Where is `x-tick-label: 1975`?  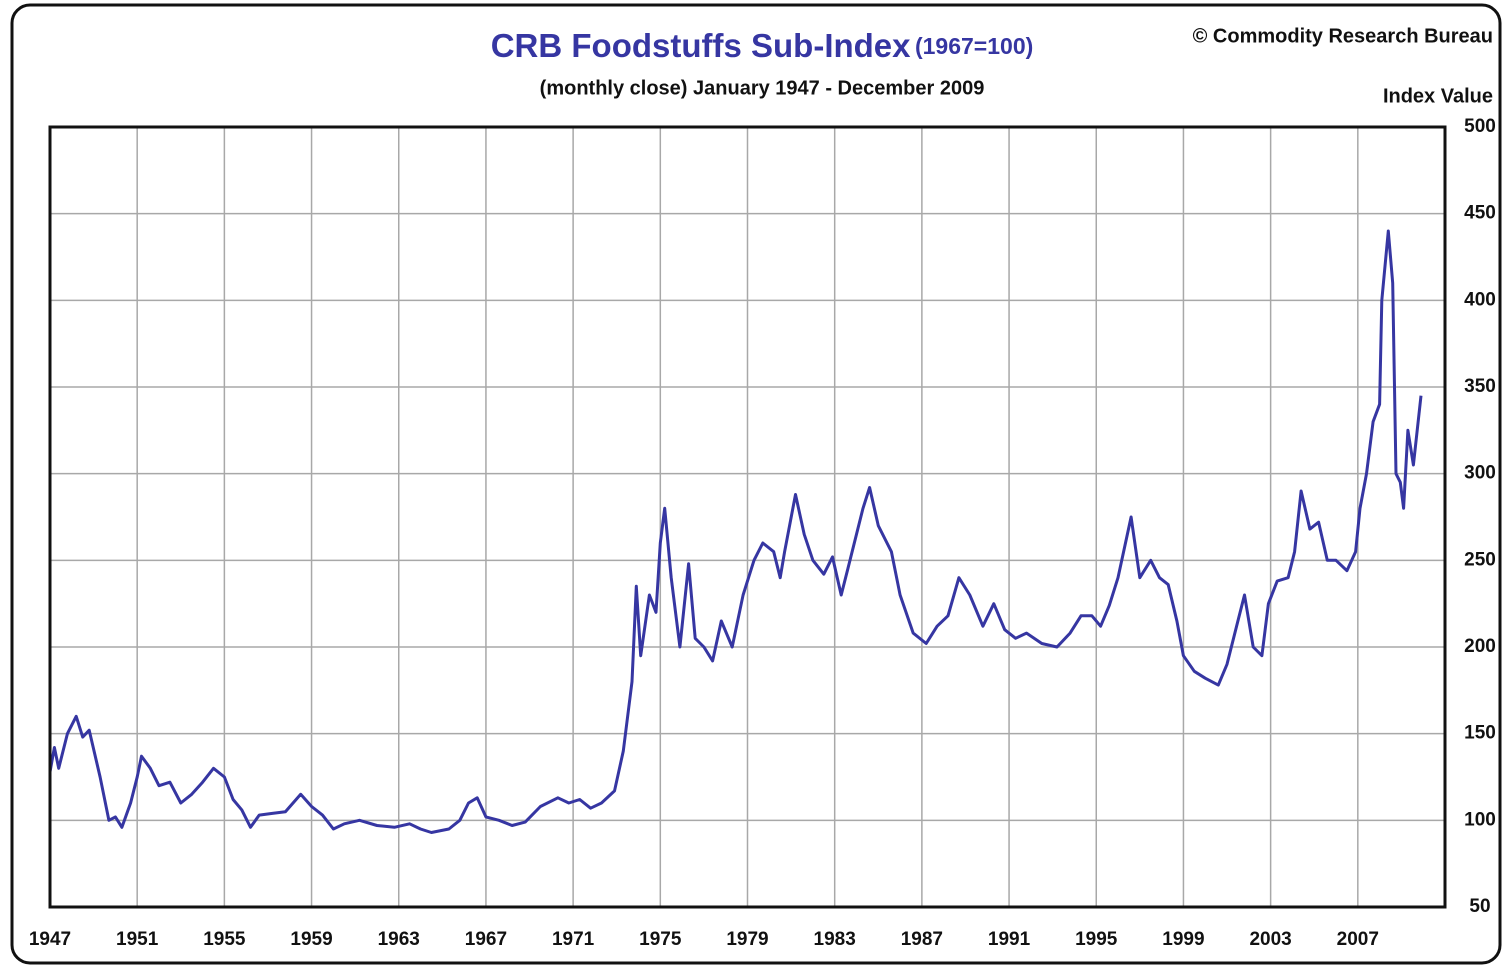 x-tick-label: 1975 is located at coordinates (660, 939).